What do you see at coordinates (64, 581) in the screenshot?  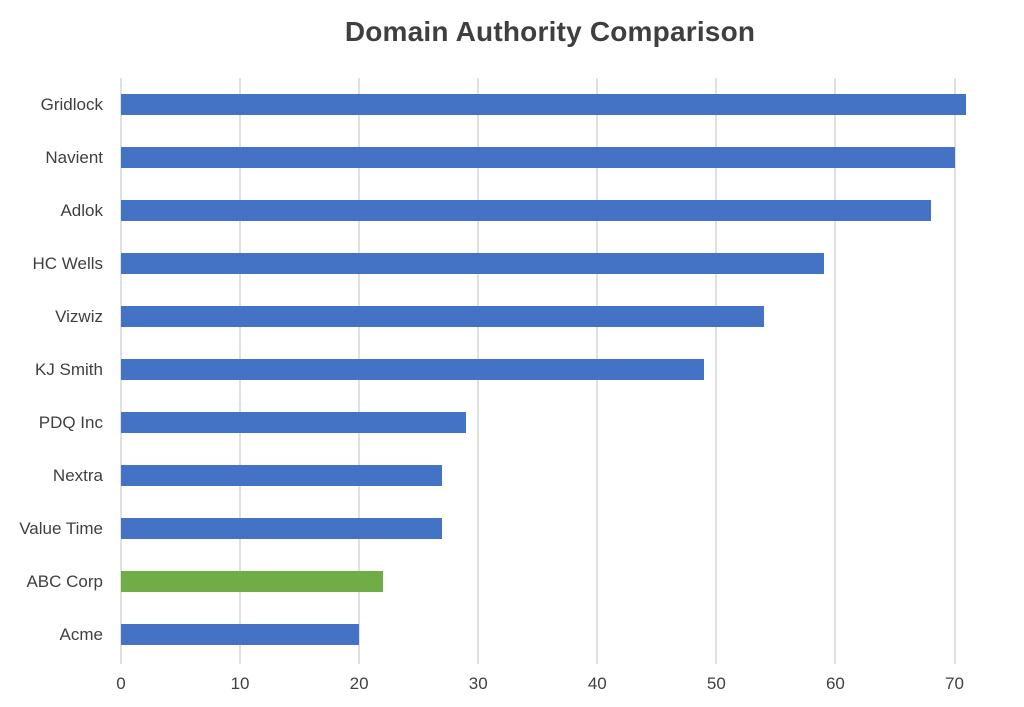 I see `category-label-abc-corp: ABC Corp` at bounding box center [64, 581].